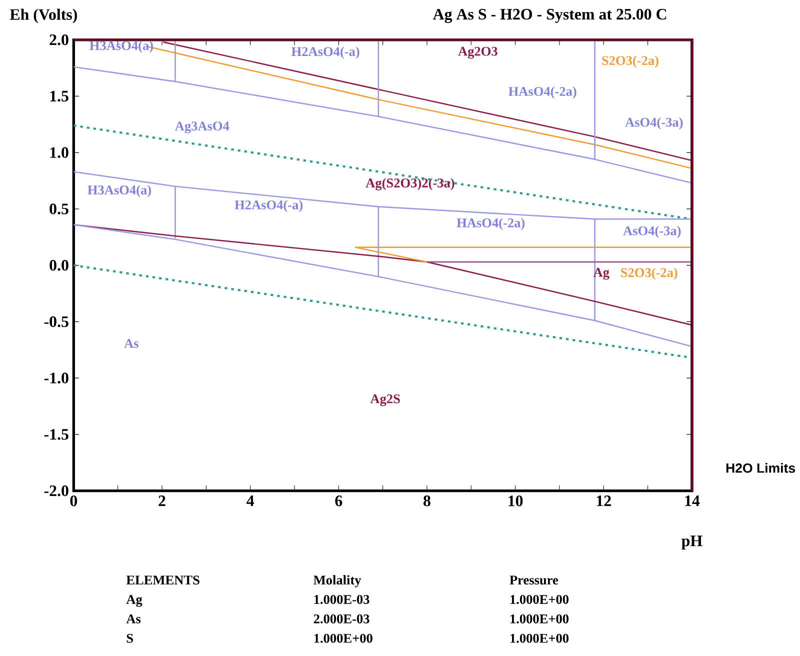 The height and width of the screenshot is (656, 800). Describe the element at coordinates (129, 638) in the screenshot. I see `text: S` at that location.